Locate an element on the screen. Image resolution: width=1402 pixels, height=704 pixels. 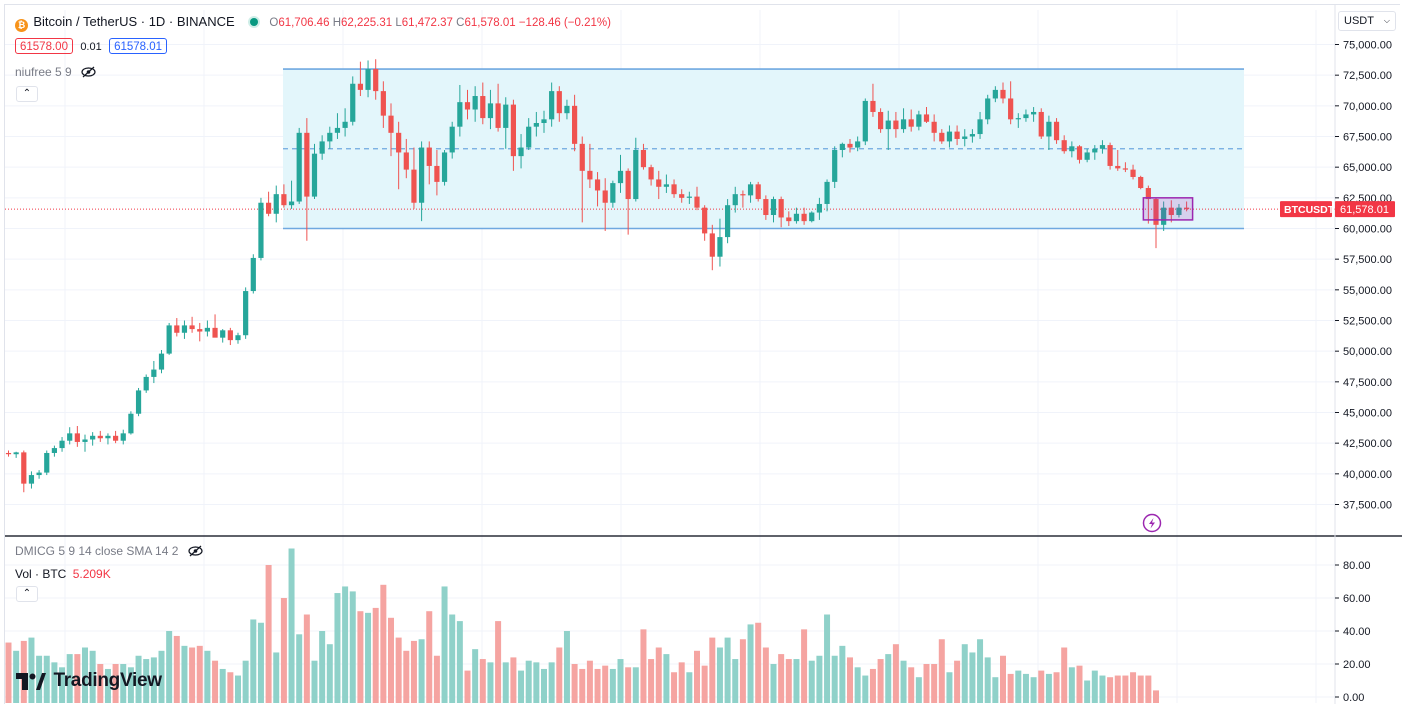
volume-legend: Vol · BTC 5.209K is located at coordinates (63, 574).